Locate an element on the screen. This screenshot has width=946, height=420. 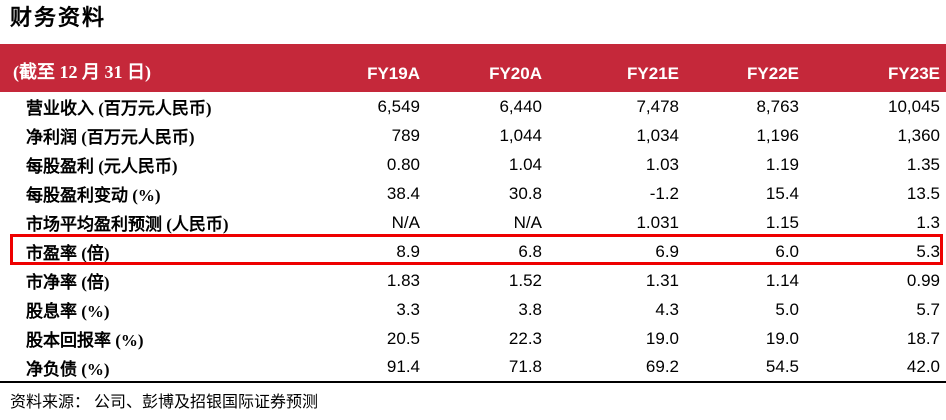
row-label: 市净率 (倍) is located at coordinates (68, 282).